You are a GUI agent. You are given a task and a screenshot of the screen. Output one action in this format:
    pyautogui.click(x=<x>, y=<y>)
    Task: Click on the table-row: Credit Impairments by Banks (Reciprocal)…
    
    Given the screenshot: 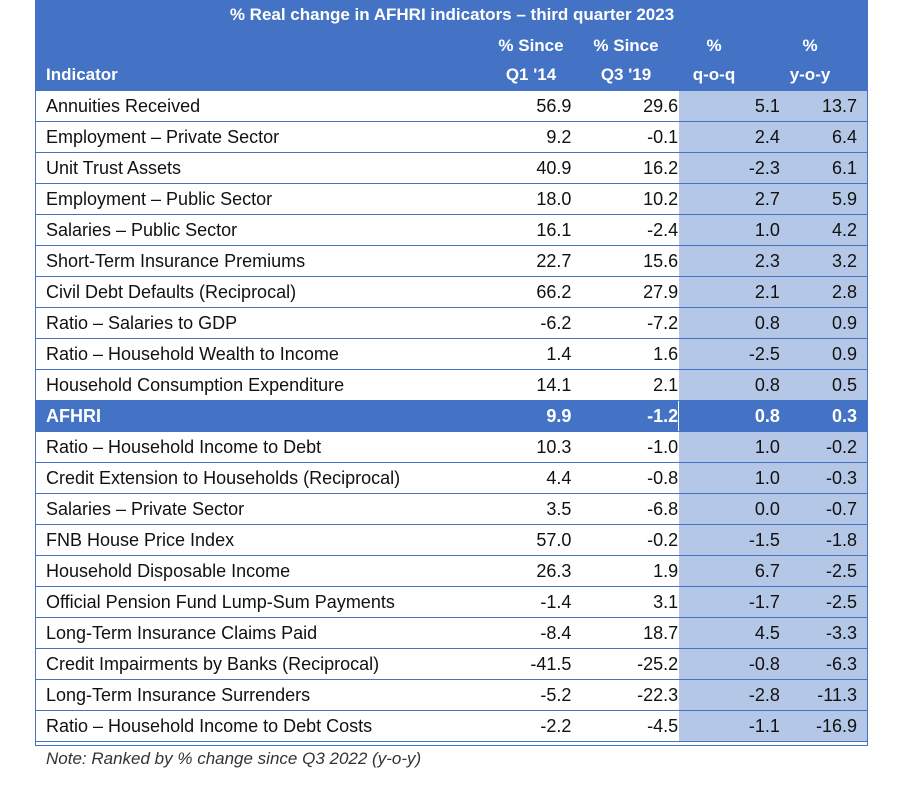 What is the action you would take?
    pyautogui.click(x=452, y=664)
    